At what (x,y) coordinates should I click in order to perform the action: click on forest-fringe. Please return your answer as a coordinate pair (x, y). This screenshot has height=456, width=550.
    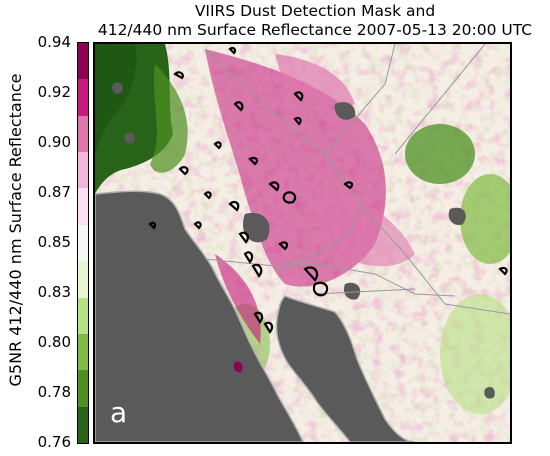
    Looking at the image, I should click on (169, 118).